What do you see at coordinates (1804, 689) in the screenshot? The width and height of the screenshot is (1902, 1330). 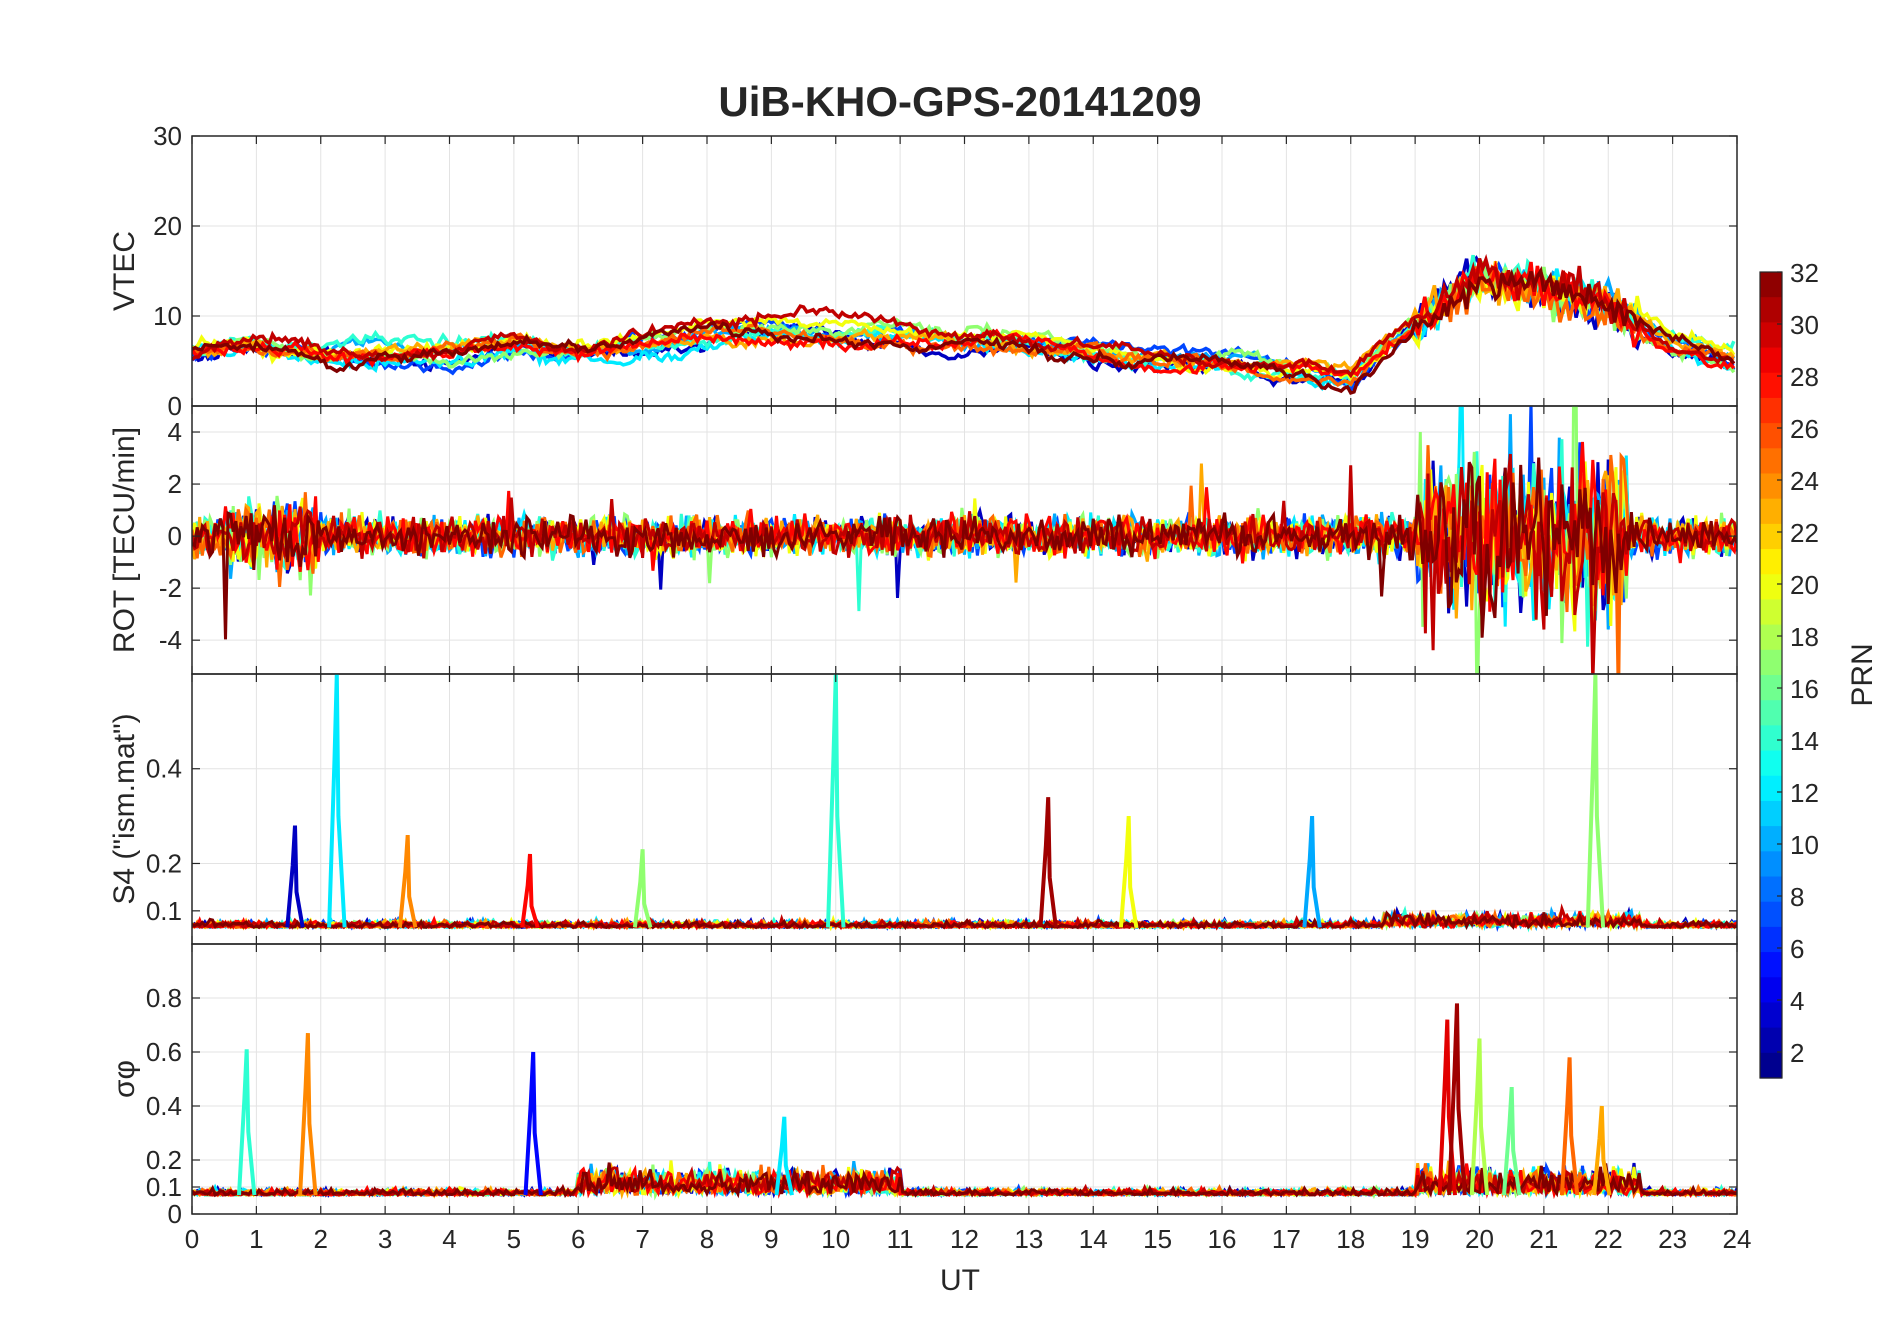 I see `colorbar-tick-label: 16` at bounding box center [1804, 689].